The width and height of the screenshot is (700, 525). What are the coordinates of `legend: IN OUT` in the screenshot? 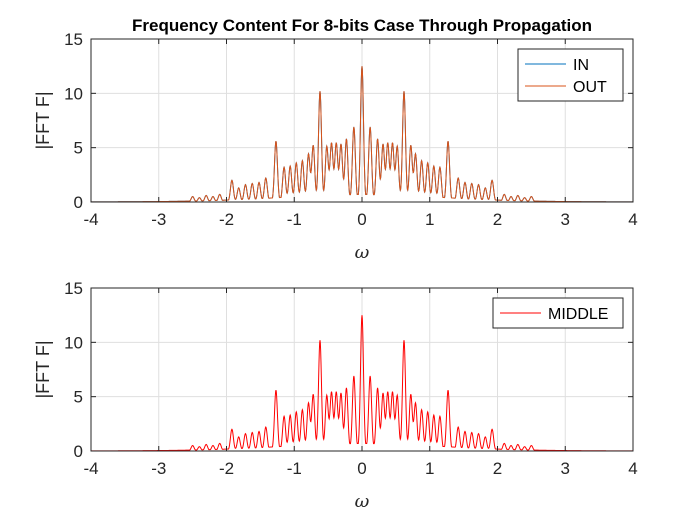 It's located at (570, 75).